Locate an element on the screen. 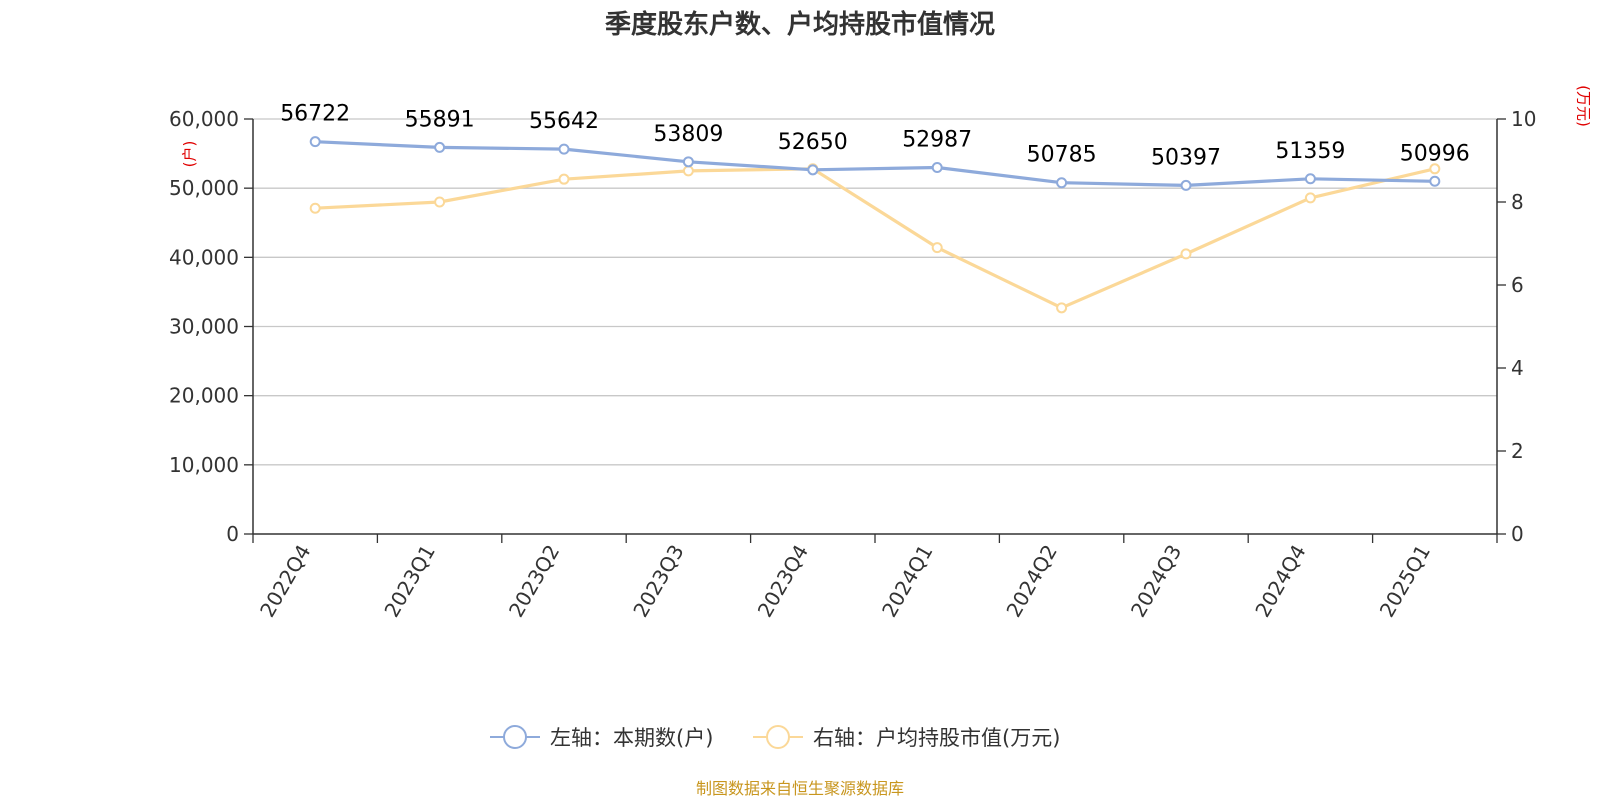  legend: 左轴：本期数(户) 右轴：户均持股市值(万元) is located at coordinates (775, 737).